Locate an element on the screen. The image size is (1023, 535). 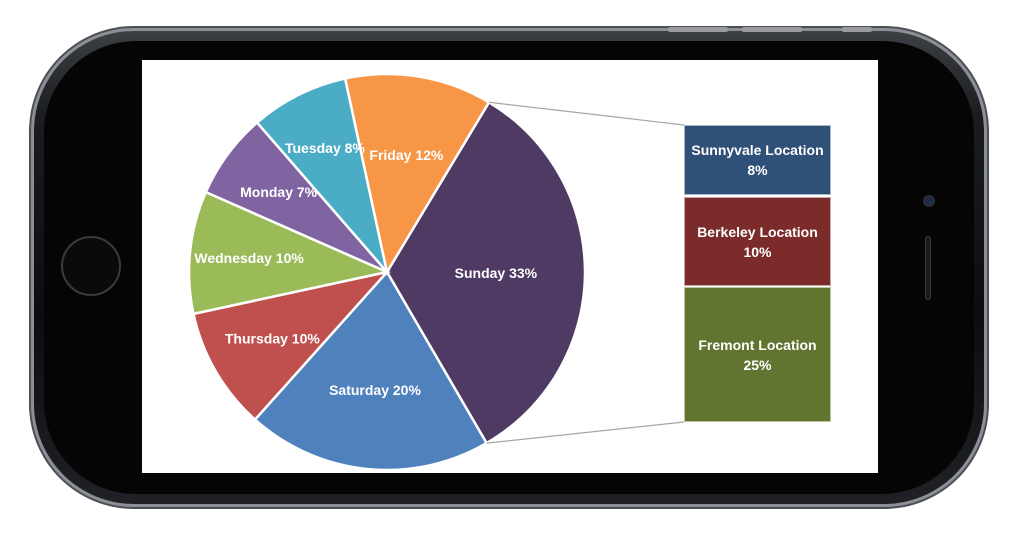
pie-slice-sunday is located at coordinates (486, 272).